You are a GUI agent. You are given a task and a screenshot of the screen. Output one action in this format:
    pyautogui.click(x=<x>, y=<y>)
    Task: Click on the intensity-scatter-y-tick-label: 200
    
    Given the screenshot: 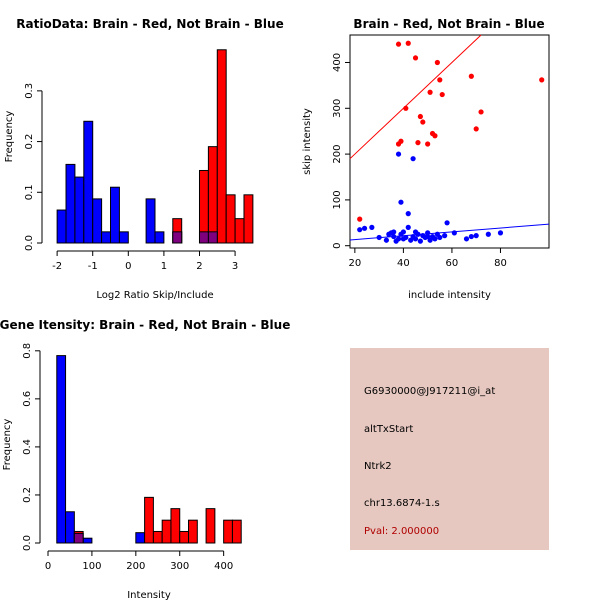 What is the action you would take?
    pyautogui.click(x=337, y=154)
    